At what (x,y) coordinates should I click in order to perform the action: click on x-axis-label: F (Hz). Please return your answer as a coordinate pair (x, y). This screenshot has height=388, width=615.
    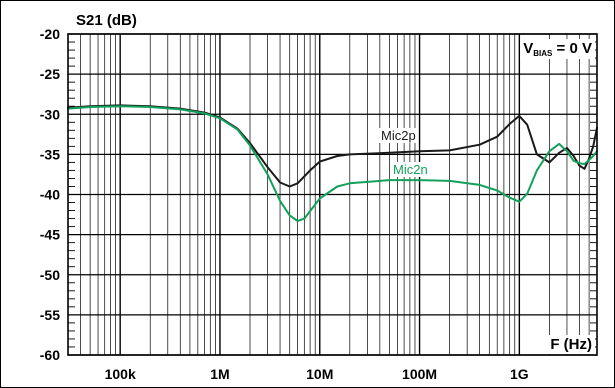
    Looking at the image, I should click on (571, 344).